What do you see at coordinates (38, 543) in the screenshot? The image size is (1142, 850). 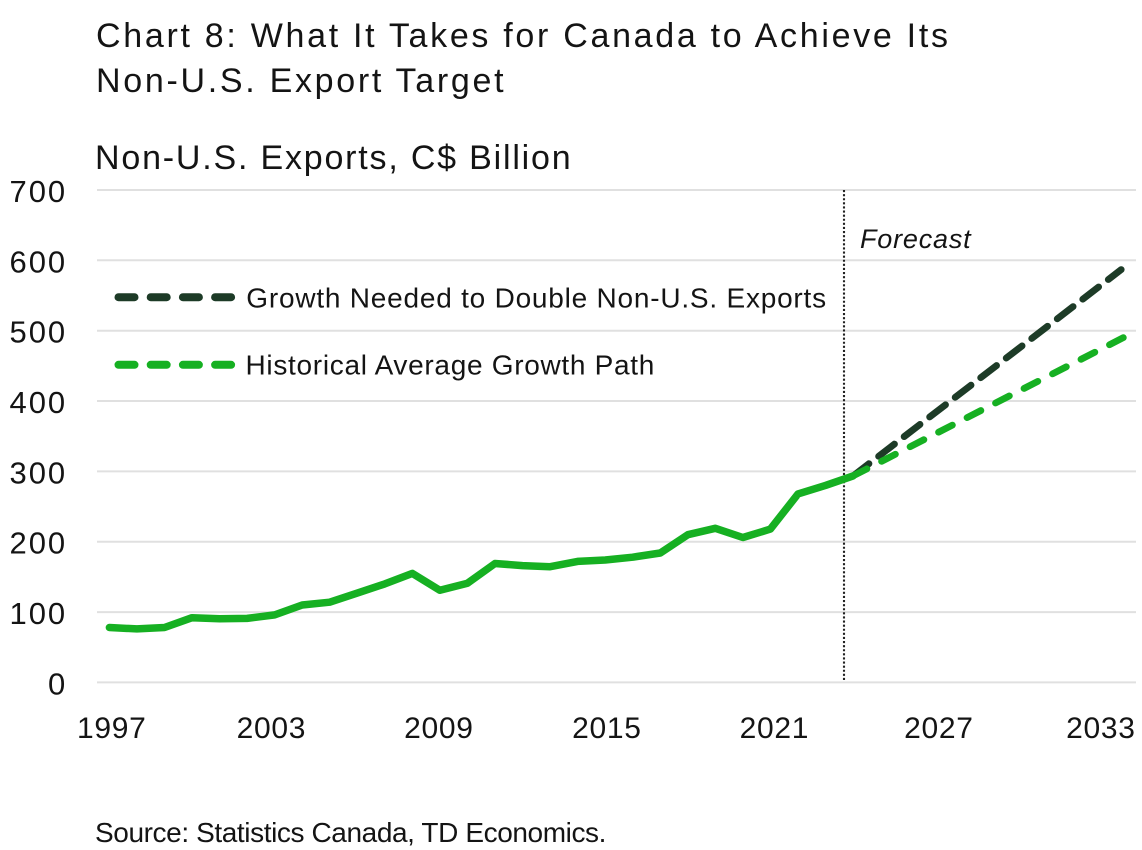 I see `svg-text: 200` at bounding box center [38, 543].